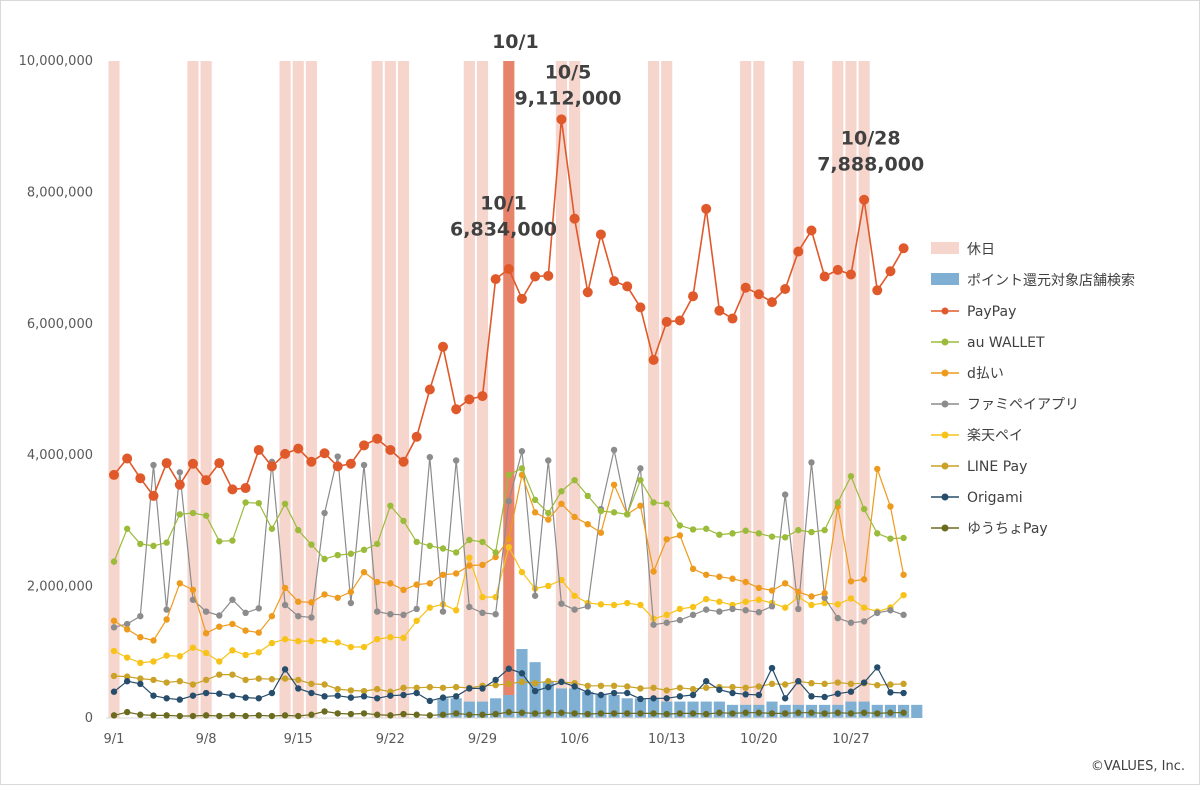  What do you see at coordinates (1137, 766) in the screenshot?
I see `credit-text: ©VALUES, Inc.` at bounding box center [1137, 766].